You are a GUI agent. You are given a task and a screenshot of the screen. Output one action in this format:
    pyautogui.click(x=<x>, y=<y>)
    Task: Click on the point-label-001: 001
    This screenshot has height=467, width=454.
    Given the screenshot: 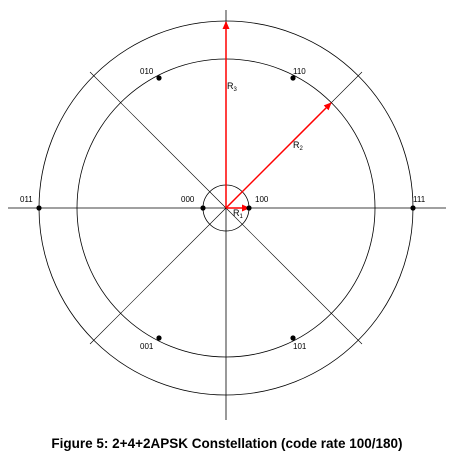 What is the action you would take?
    pyautogui.click(x=147, y=346)
    